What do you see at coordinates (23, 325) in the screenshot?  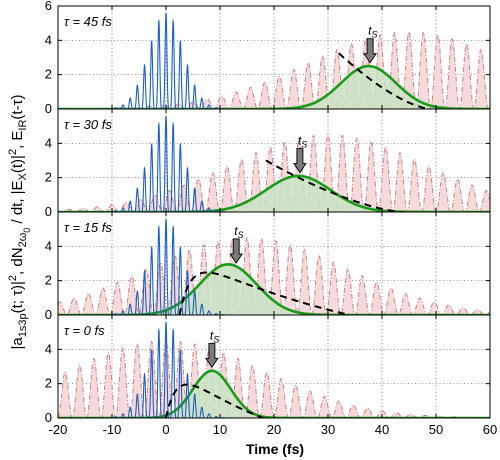 I see `y-axis-label-part: 1s3p` at bounding box center [23, 325].